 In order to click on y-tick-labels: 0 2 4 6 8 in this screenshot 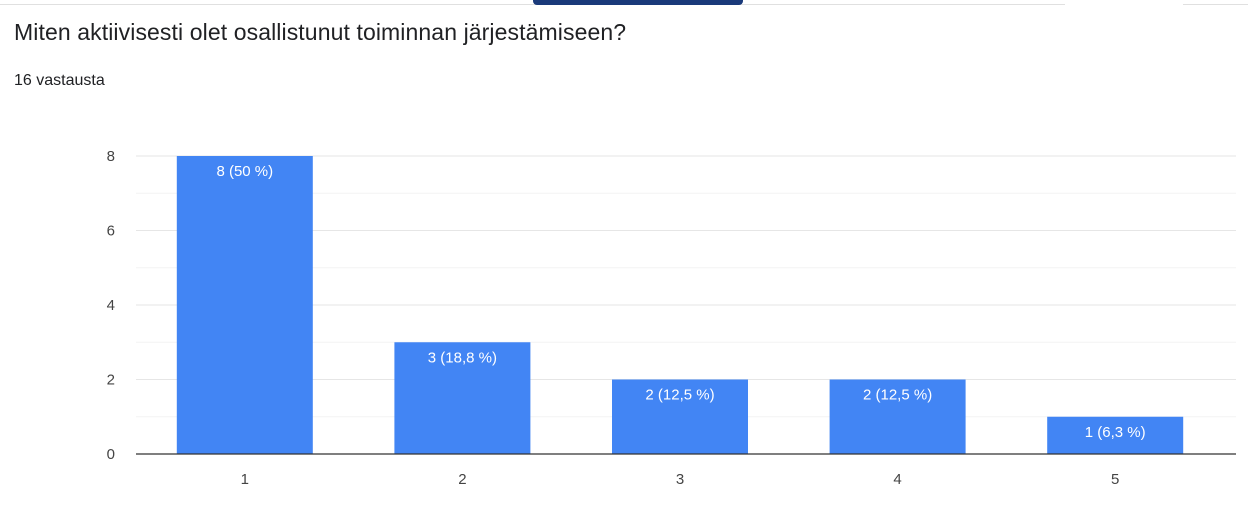, I will do `click(111, 305)`.